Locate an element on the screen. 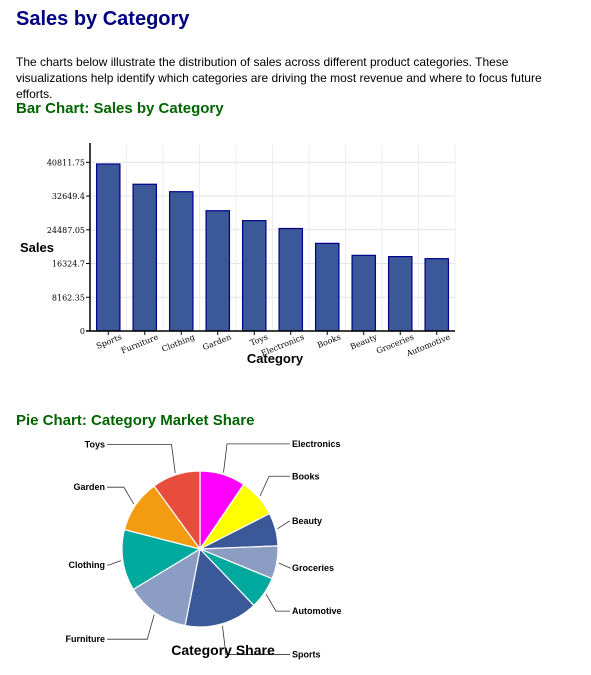 The width and height of the screenshot is (591, 675). pie-label-automotive: Automotive is located at coordinates (317, 611).